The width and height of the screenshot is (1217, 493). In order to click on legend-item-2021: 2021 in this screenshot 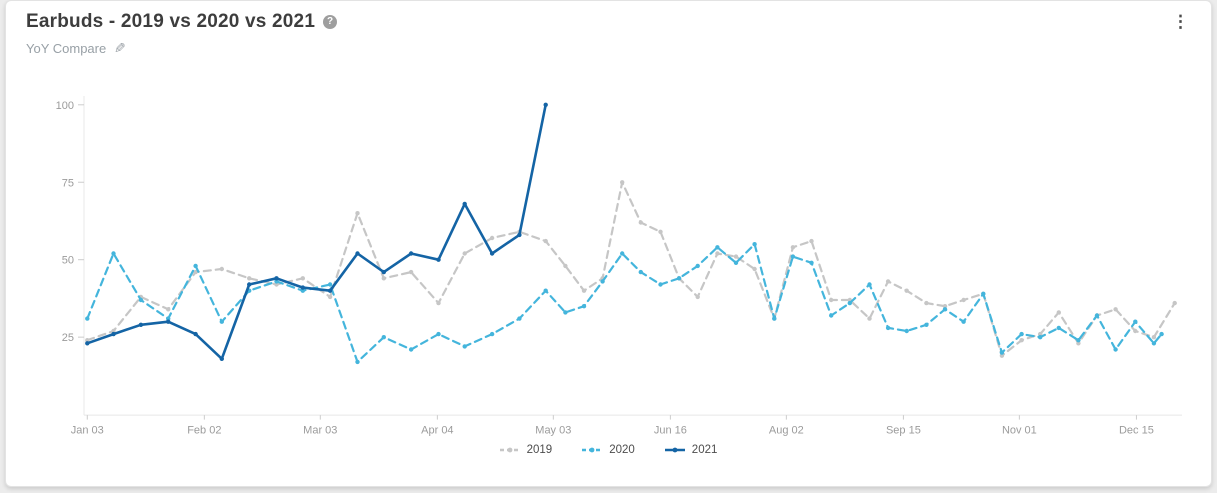, I will do `click(691, 450)`.